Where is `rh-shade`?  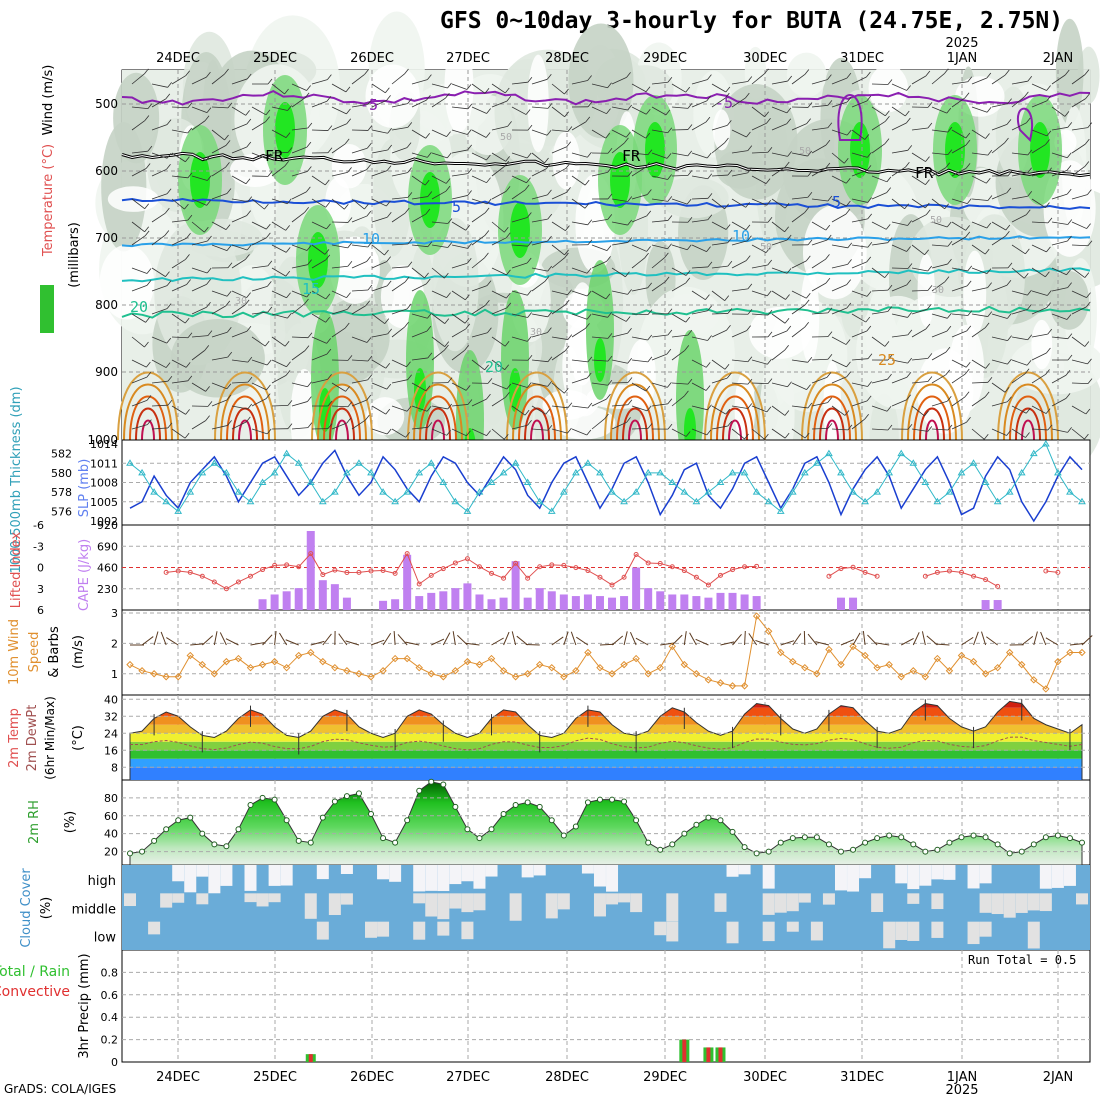
rh-shade is located at coordinates (601, 81).